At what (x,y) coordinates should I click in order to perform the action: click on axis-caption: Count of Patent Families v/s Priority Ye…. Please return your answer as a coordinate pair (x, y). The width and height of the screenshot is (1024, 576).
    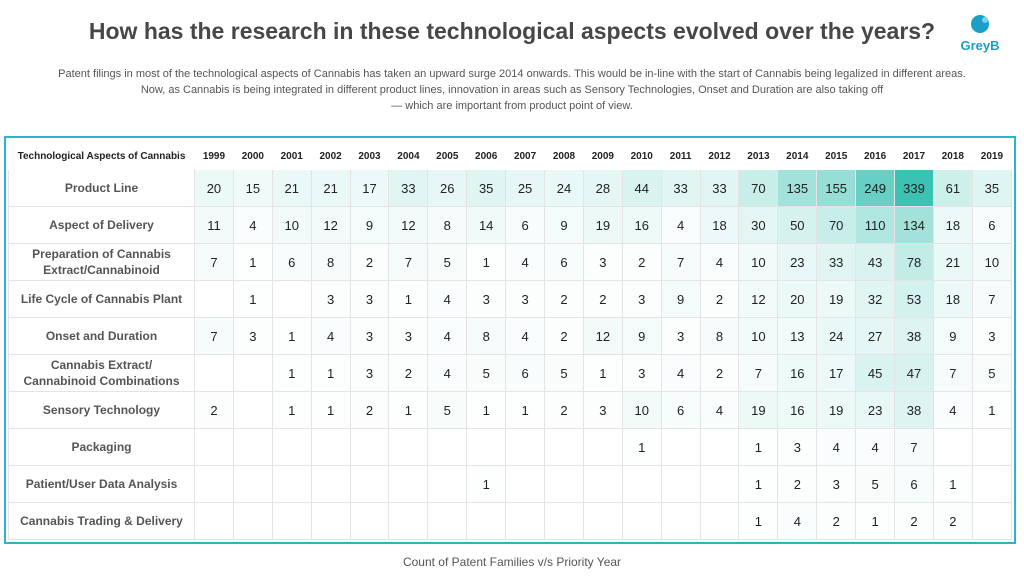
    Looking at the image, I should click on (512, 562).